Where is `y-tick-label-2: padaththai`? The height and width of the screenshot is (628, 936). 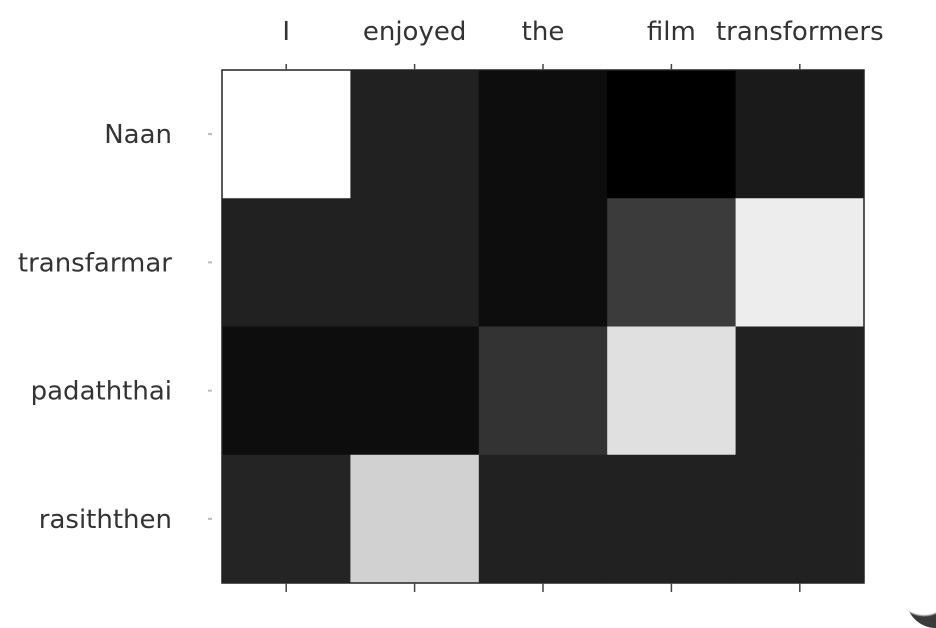 y-tick-label-2: padaththai is located at coordinates (101, 392).